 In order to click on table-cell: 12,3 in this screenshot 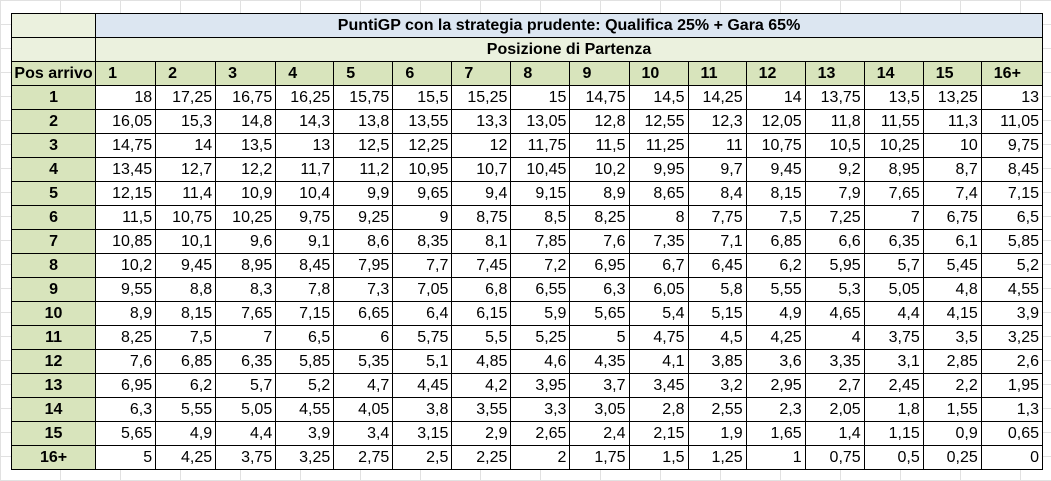, I will do `click(717, 121)`.